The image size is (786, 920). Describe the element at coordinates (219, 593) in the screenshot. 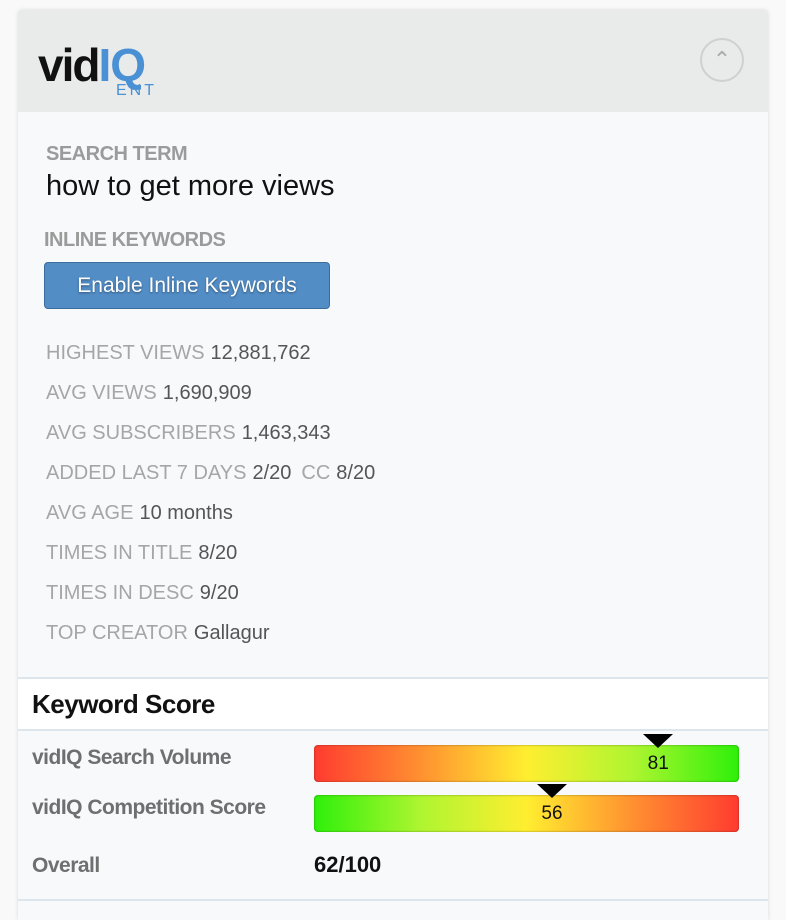

I see `stat-value: 9/20` at that location.